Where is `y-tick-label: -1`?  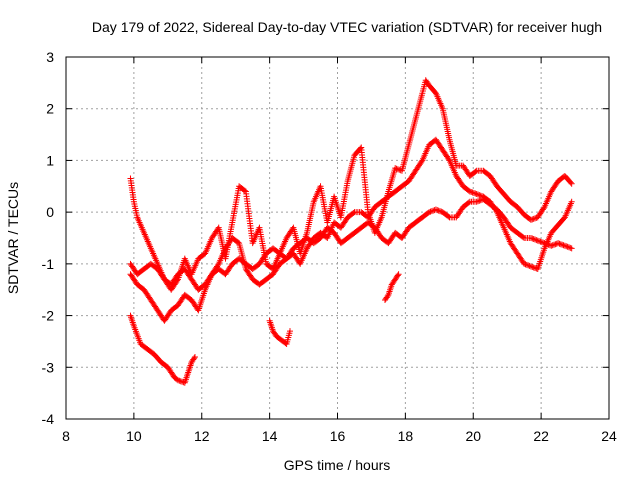 y-tick-label: -1 is located at coordinates (48, 264).